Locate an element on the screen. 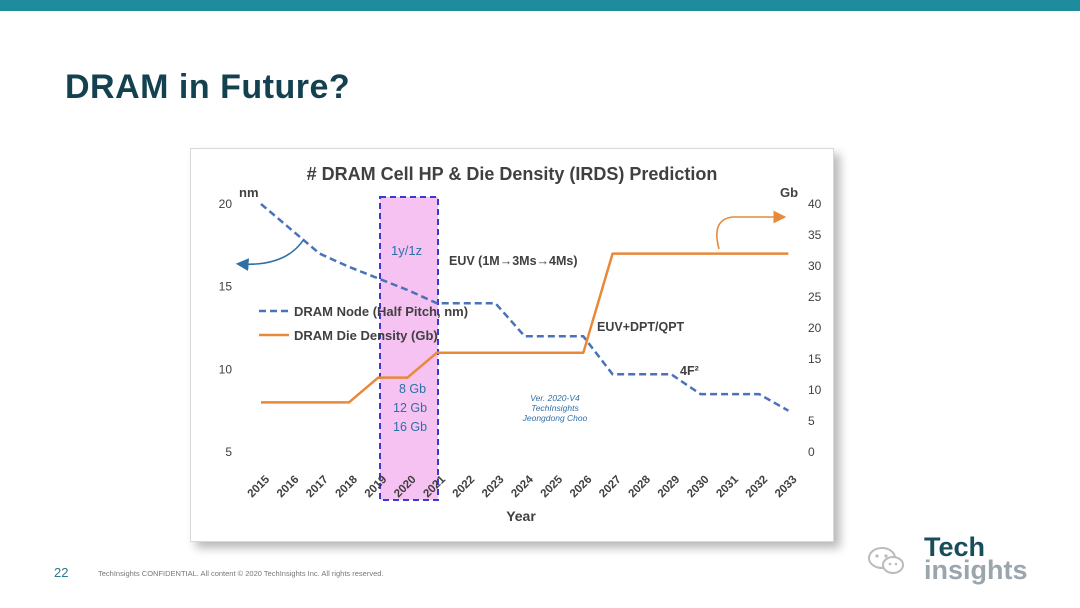 Image resolution: width=1080 pixels, height=608 pixels. left-tick-label: 10 is located at coordinates (226, 369).